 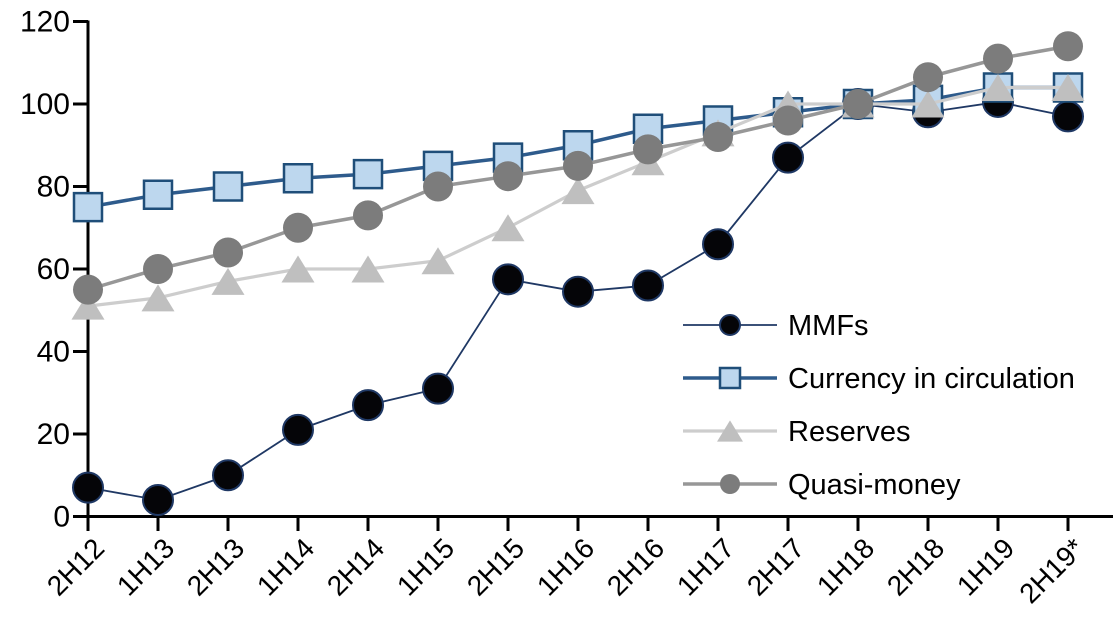 What do you see at coordinates (775, 566) in the screenshot?
I see `x-tick-label: 2H17` at bounding box center [775, 566].